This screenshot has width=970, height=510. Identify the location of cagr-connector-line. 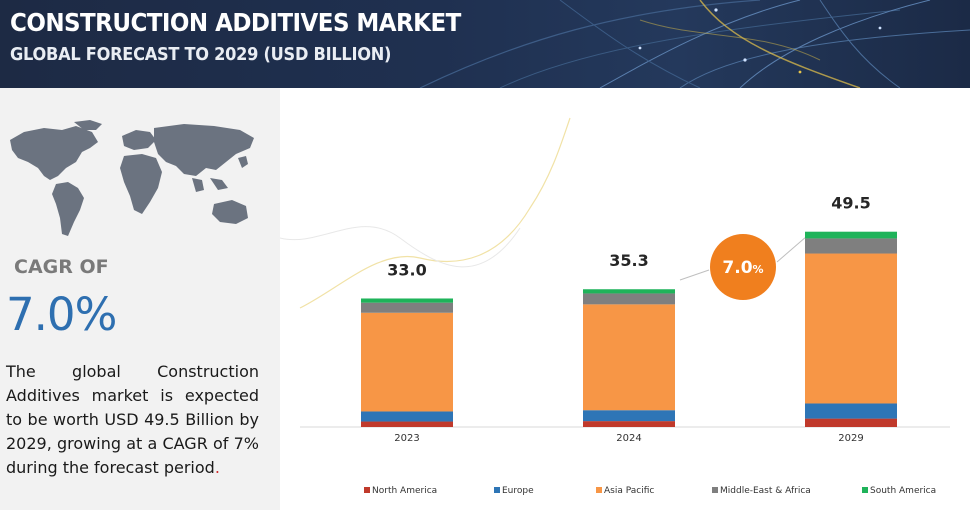
(742, 259).